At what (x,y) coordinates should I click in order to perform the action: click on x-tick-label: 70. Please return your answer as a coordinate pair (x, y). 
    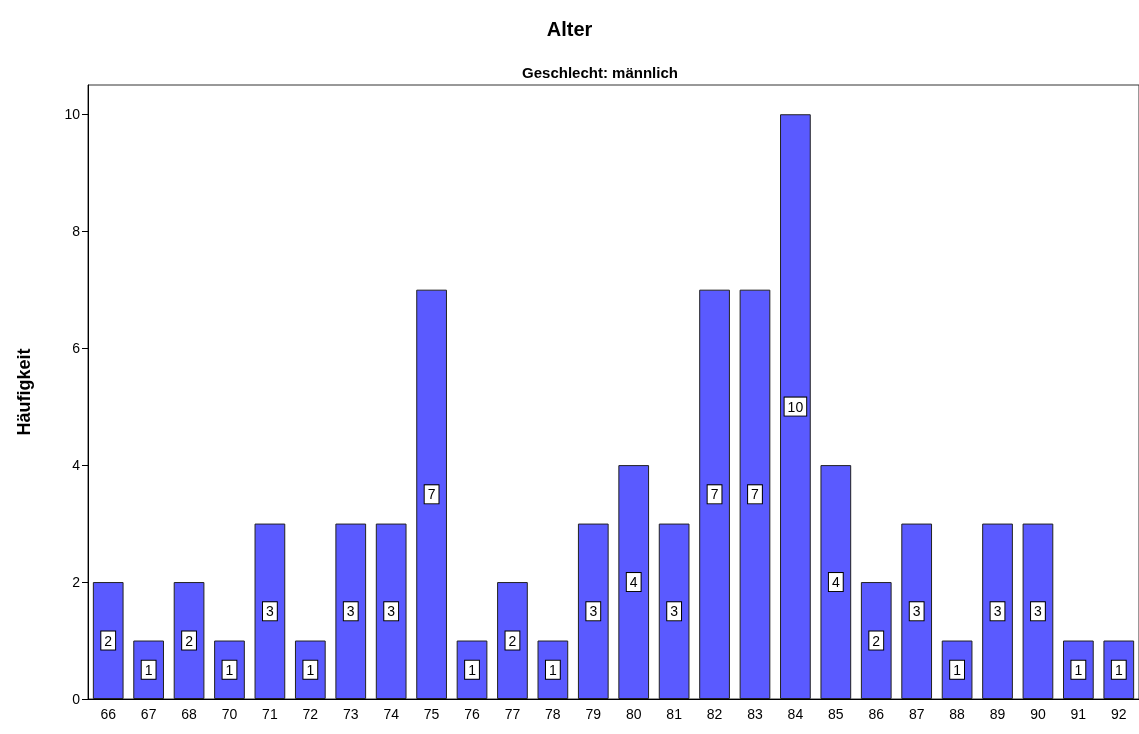
    Looking at the image, I should click on (229, 714).